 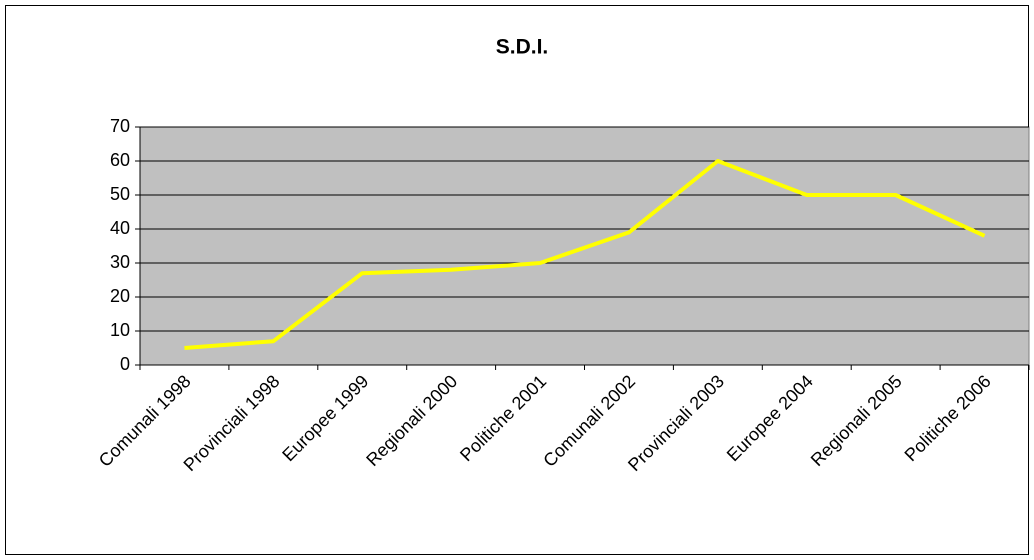 I want to click on y-tick-label: 10, so click(x=120, y=330).